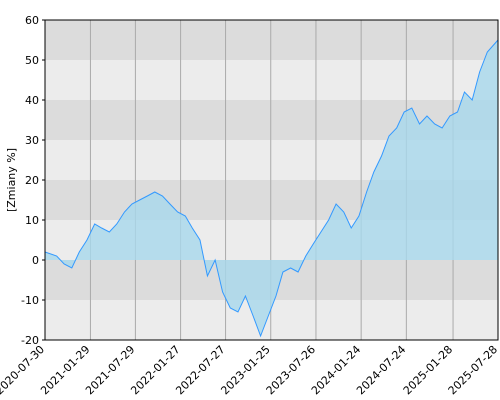  Describe the element at coordinates (30, 300) in the screenshot. I see `y-tick-label: -10` at that location.